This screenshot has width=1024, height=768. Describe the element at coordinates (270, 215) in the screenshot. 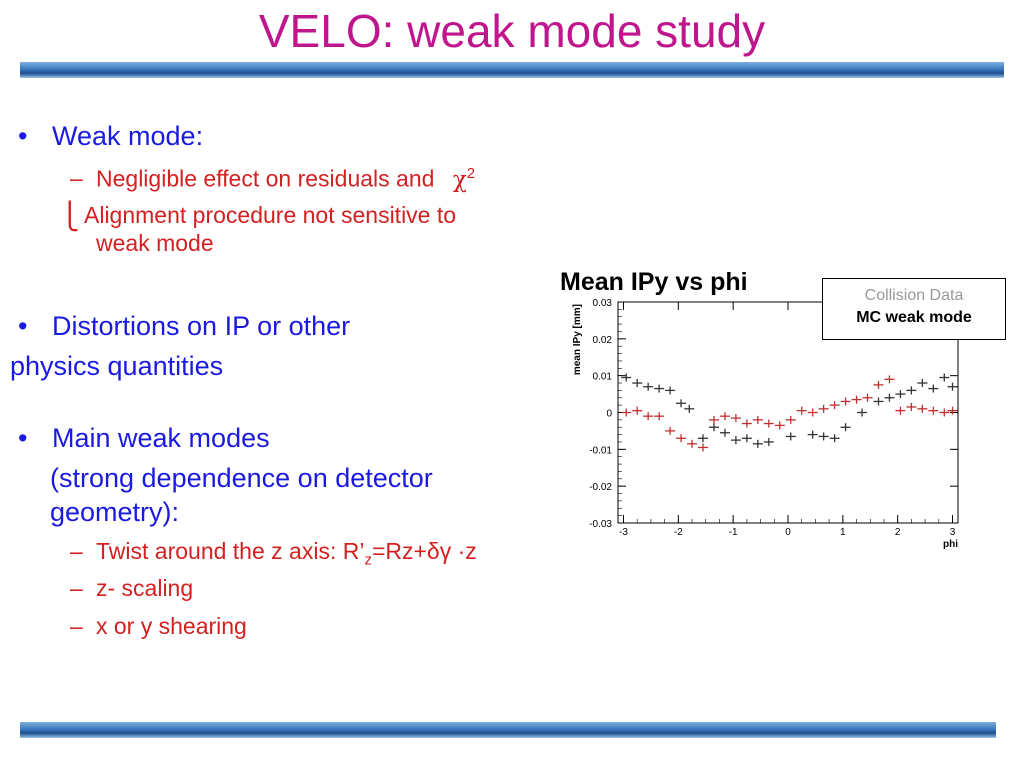

I see `sub-bullet-alignment-line1: Alignment procedure not sensitive to` at that location.